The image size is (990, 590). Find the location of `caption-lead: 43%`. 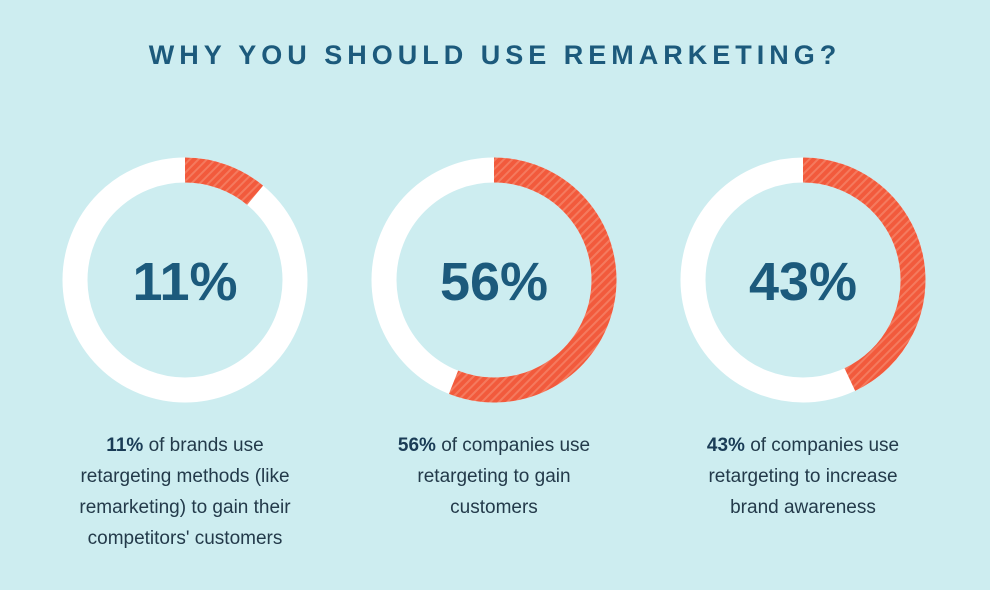

caption-lead: 43% is located at coordinates (725, 445).